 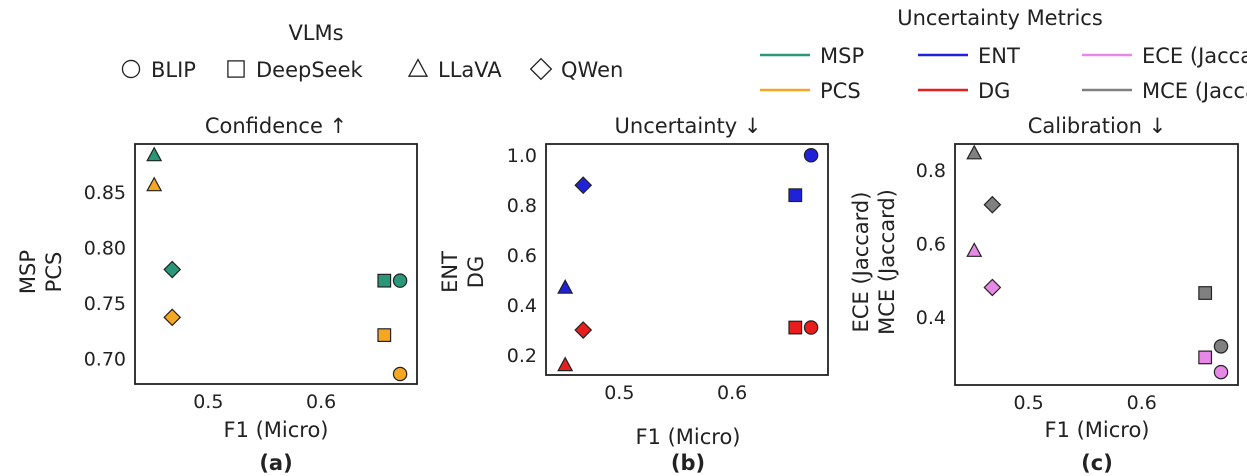 I want to click on y-axis-label-2: DG, so click(x=476, y=272).